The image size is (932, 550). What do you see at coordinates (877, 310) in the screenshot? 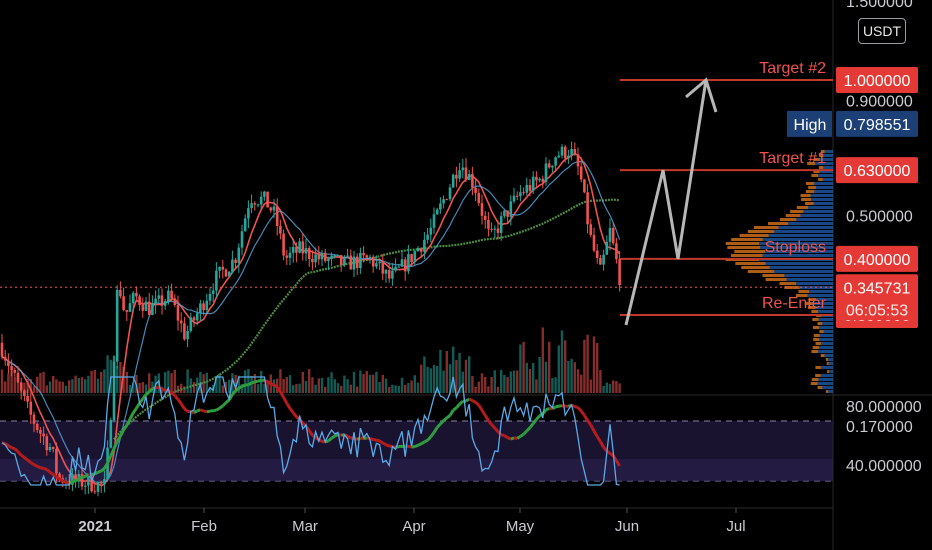
I see `countdown-label: 06:05:53` at bounding box center [877, 310].